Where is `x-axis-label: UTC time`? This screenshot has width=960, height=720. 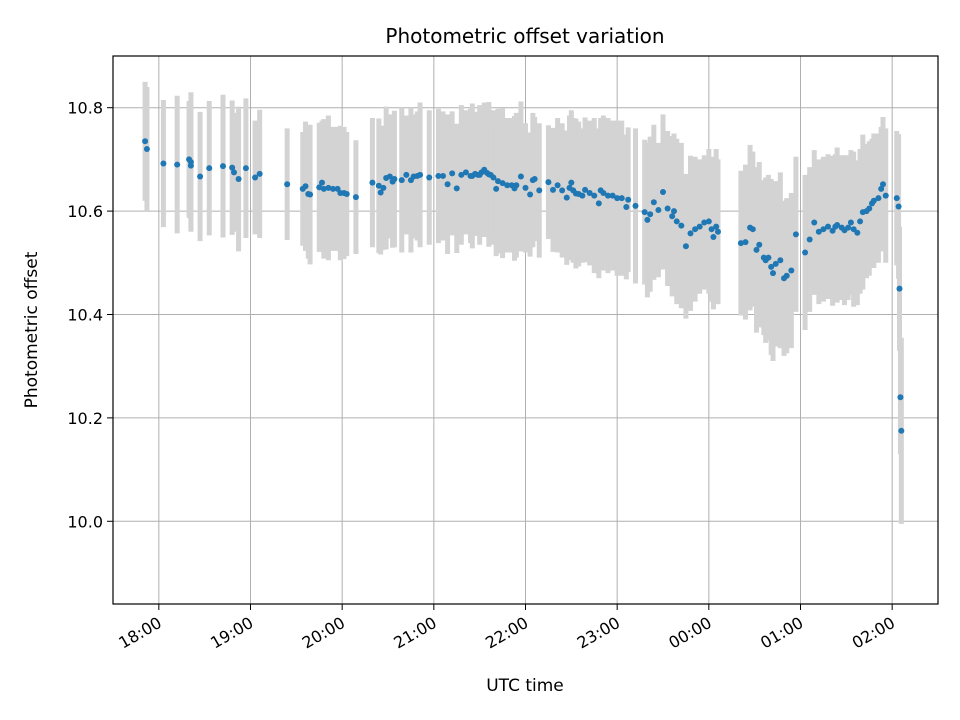 x-axis-label: UTC time is located at coordinates (525, 686).